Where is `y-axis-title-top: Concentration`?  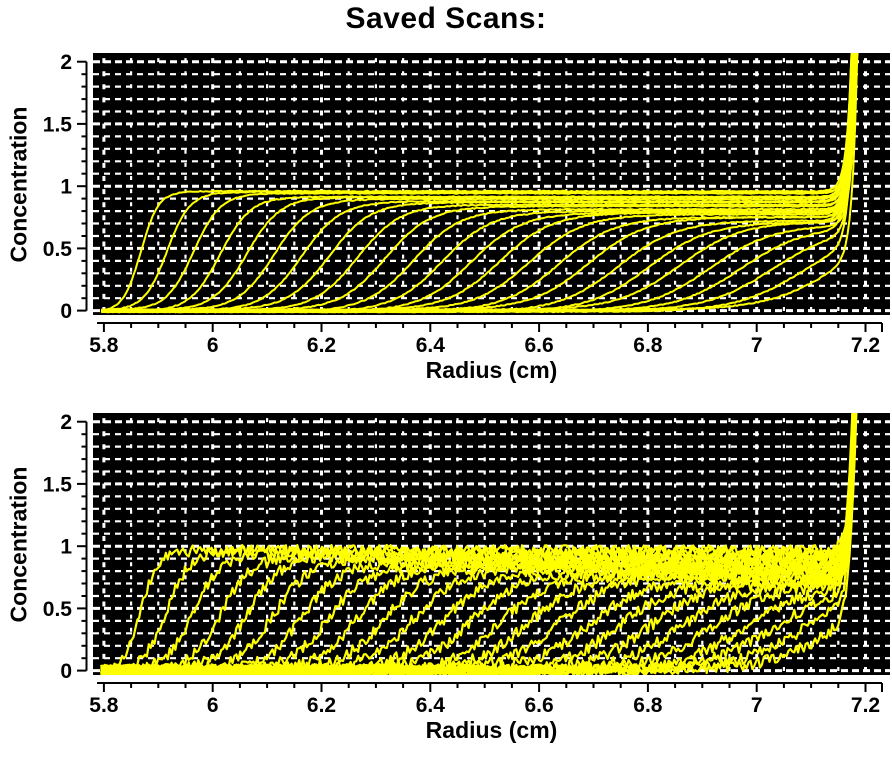
y-axis-title-top: Concentration is located at coordinates (19, 184).